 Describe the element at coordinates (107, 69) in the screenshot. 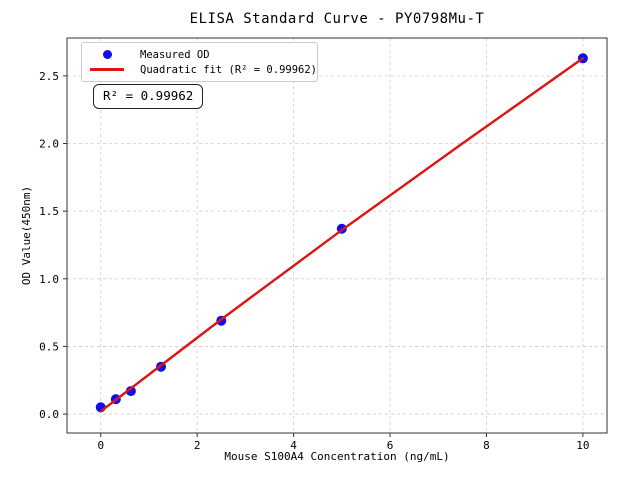

I see `legend-line-marker-icon` at that location.